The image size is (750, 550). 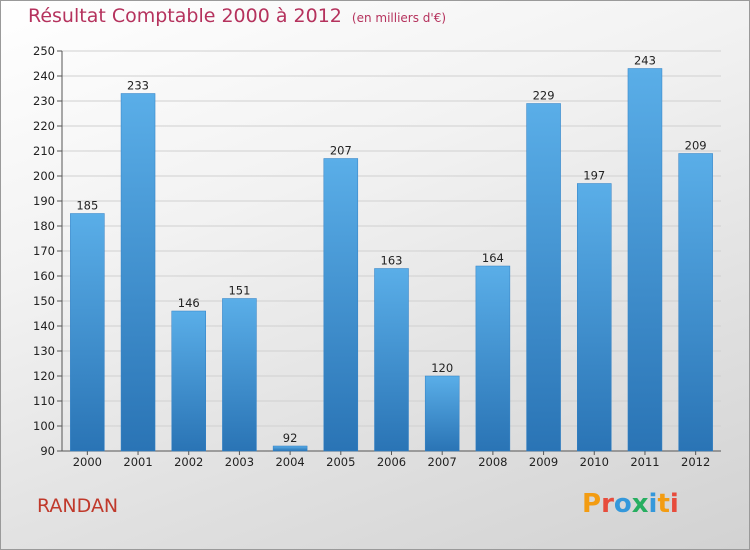 What do you see at coordinates (239, 375) in the screenshot?
I see `bar-2003` at bounding box center [239, 375].